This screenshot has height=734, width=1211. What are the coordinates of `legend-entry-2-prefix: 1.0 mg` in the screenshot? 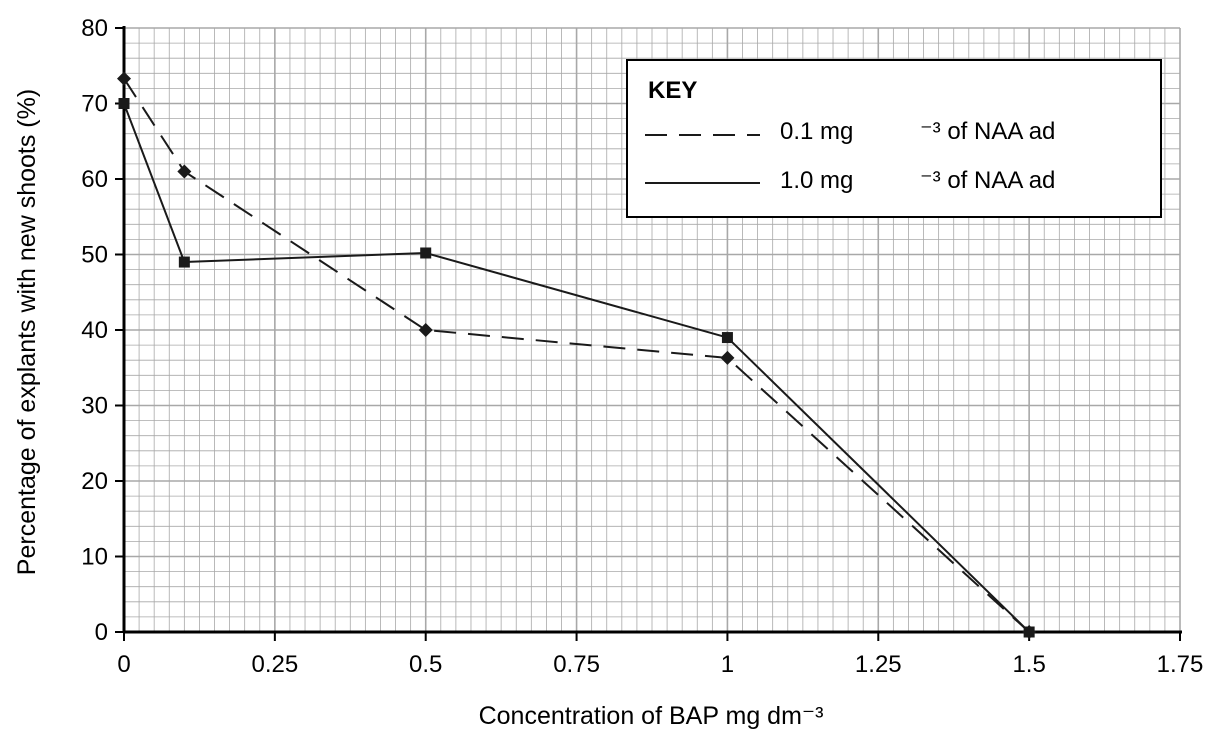 It's located at (816, 180).